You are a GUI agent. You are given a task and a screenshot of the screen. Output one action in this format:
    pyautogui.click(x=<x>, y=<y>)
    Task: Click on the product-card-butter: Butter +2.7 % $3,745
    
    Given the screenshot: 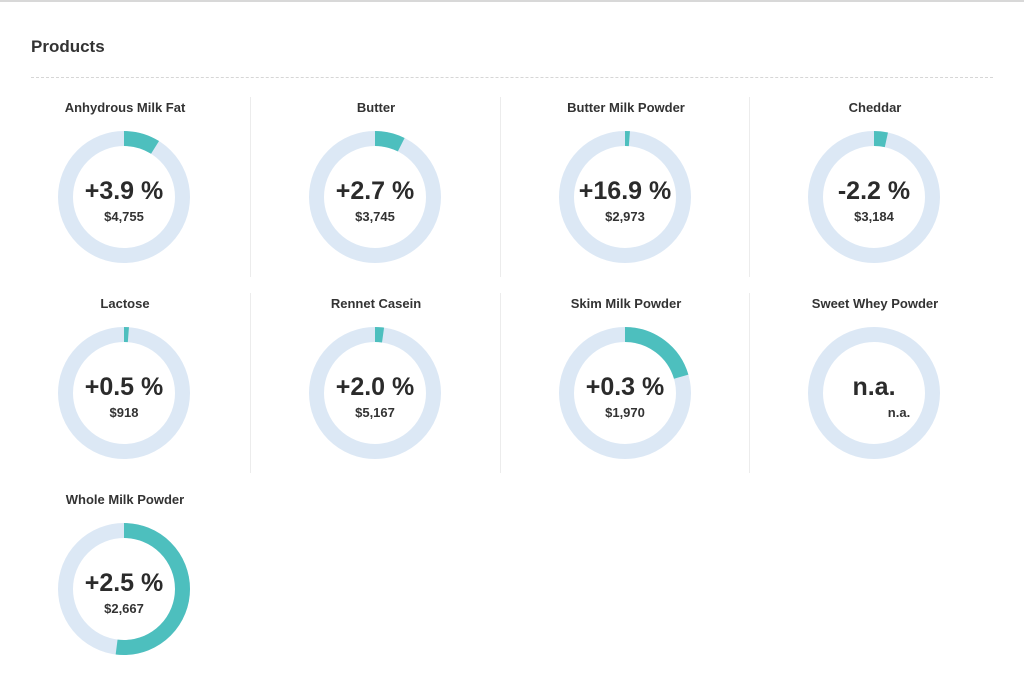 What is the action you would take?
    pyautogui.click(x=375, y=187)
    